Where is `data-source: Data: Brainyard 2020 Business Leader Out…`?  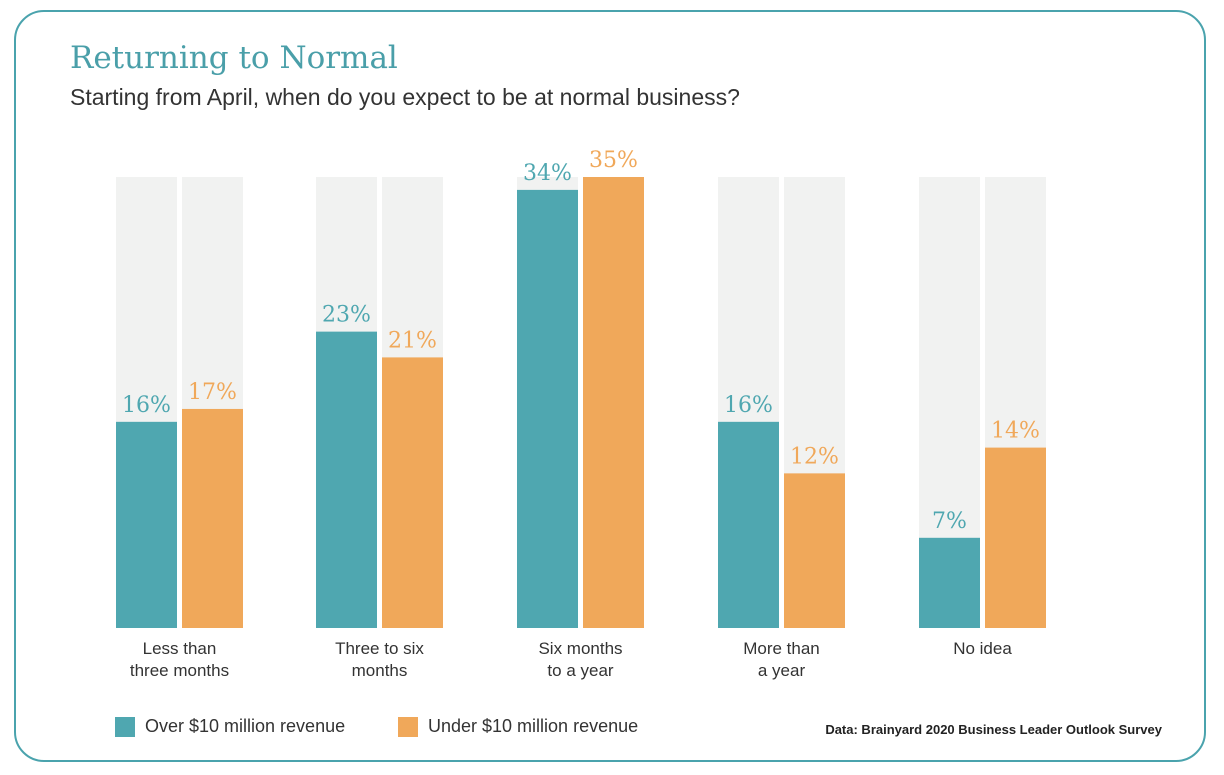
data-source: Data: Brainyard 2020 Business Leader Out… is located at coordinates (993, 729).